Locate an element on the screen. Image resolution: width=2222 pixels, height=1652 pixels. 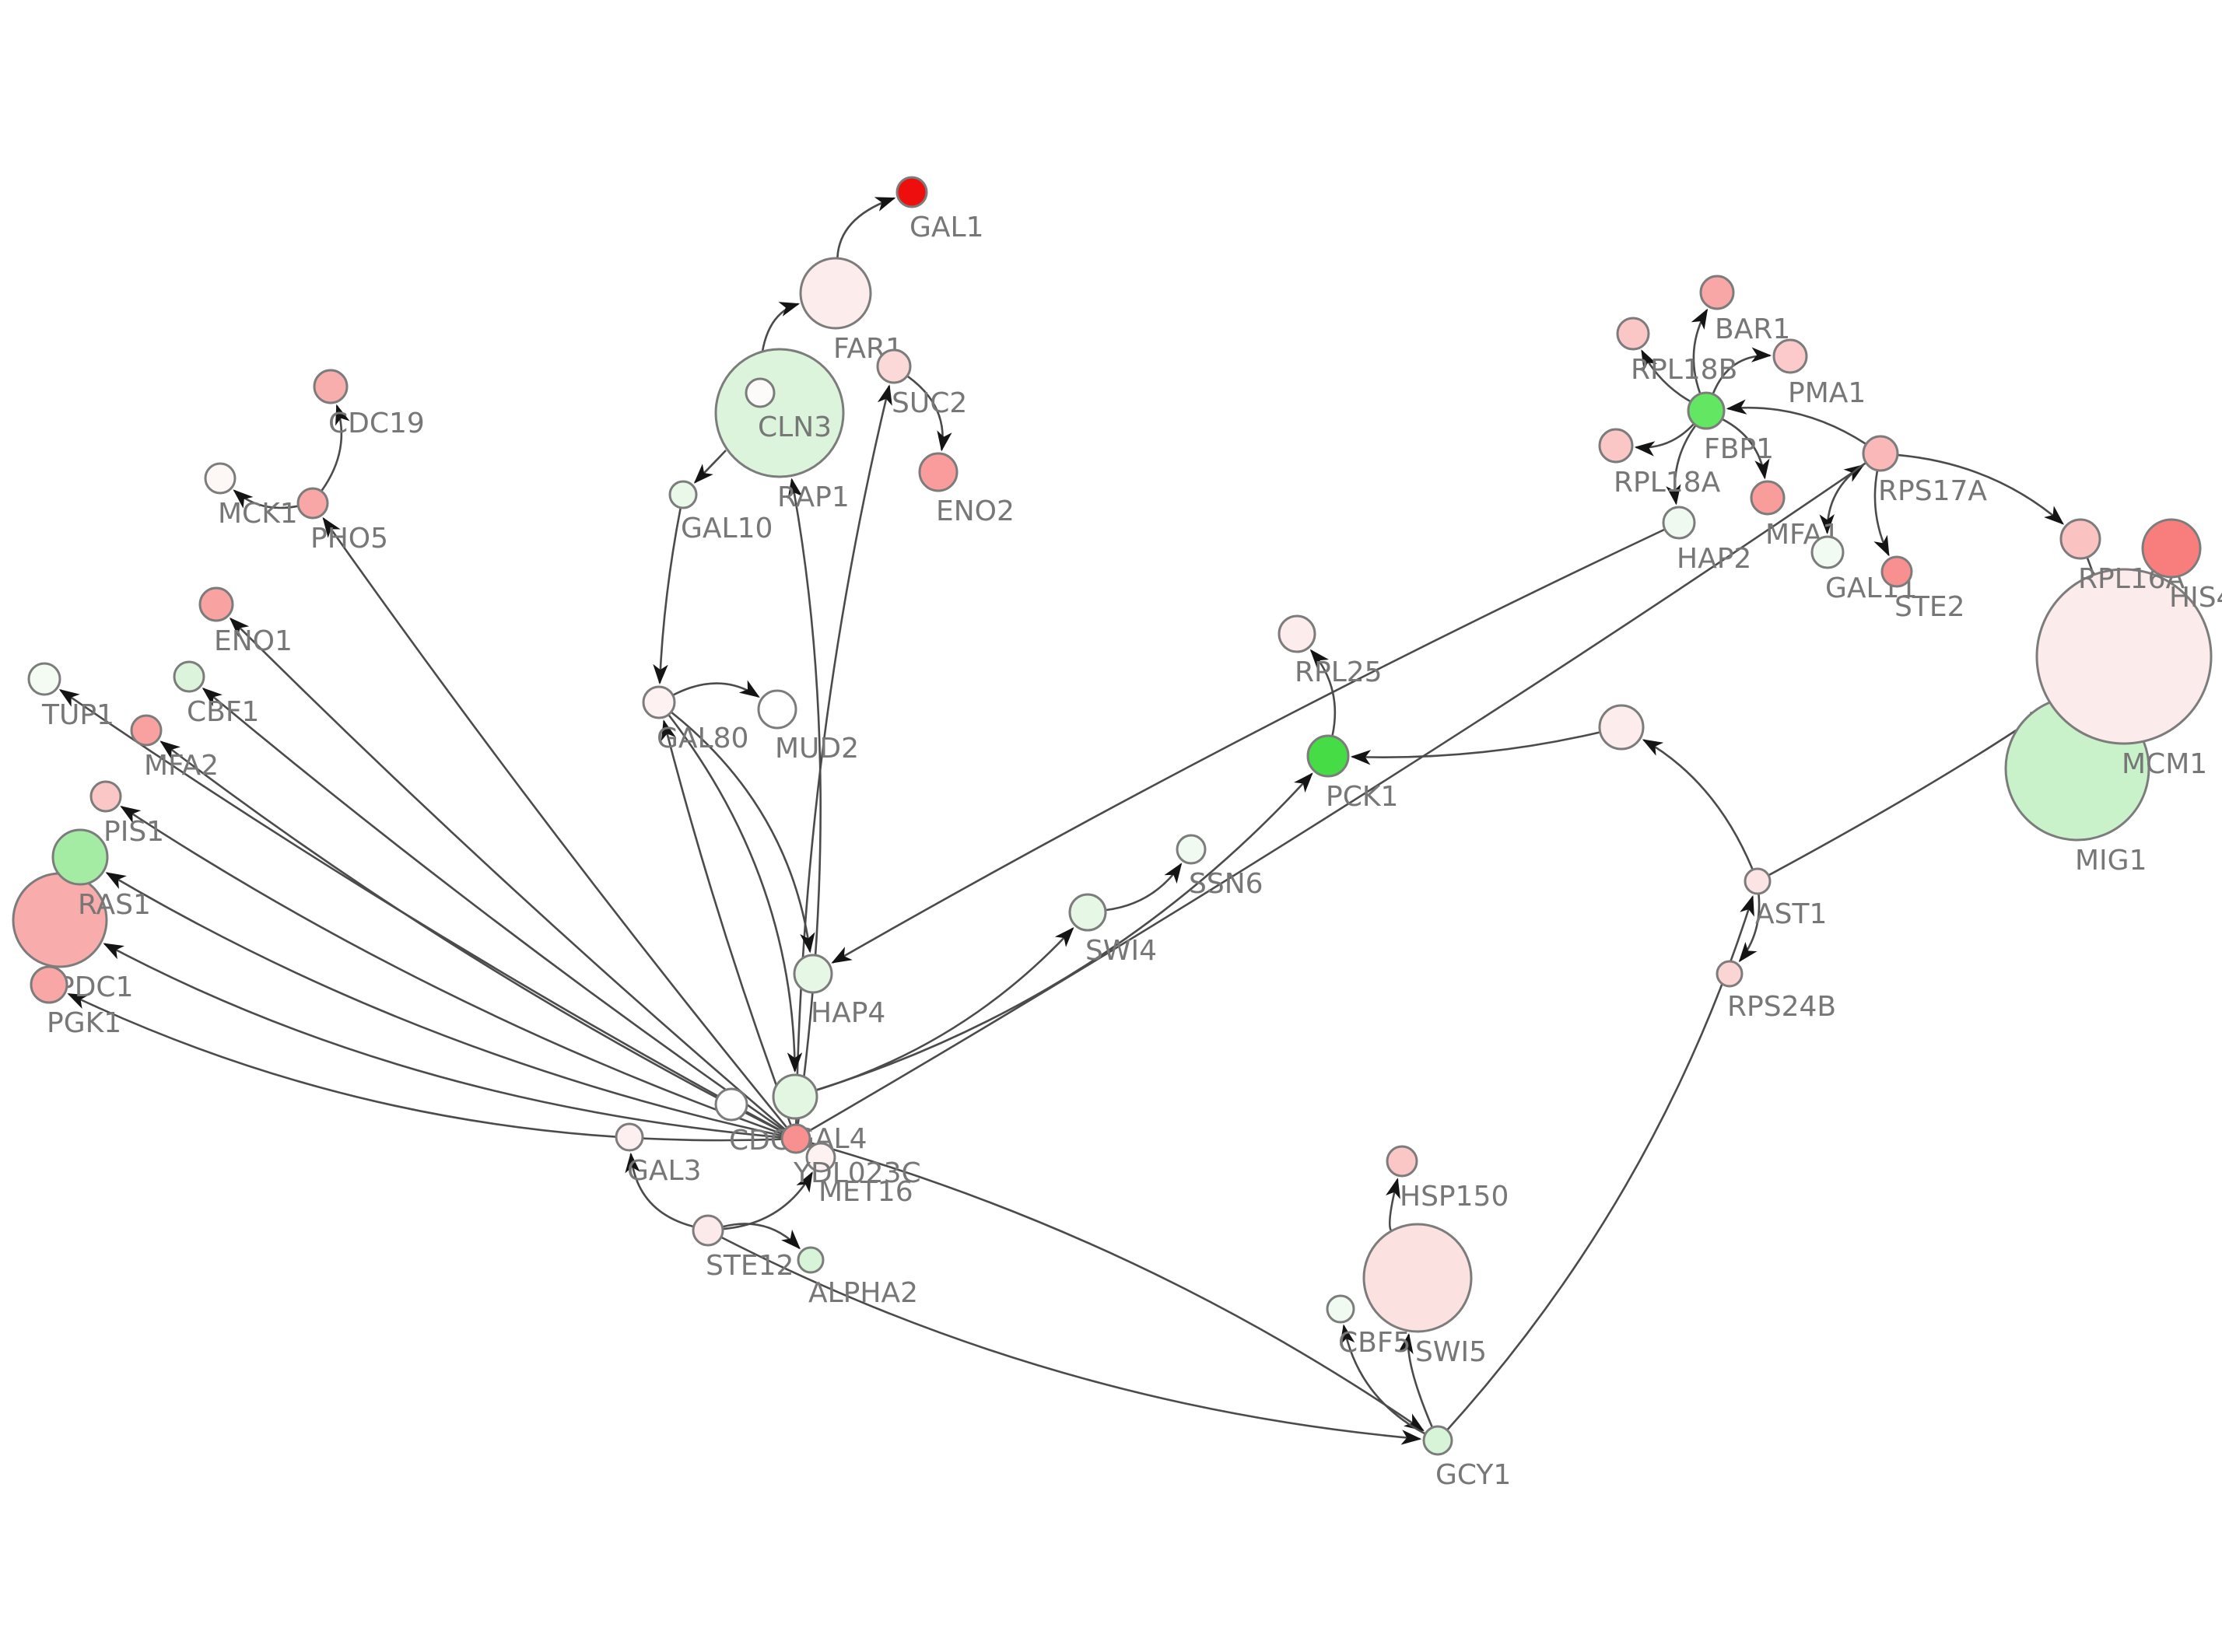
edge-YDL023C-CBF1 is located at coordinates (493, 910).